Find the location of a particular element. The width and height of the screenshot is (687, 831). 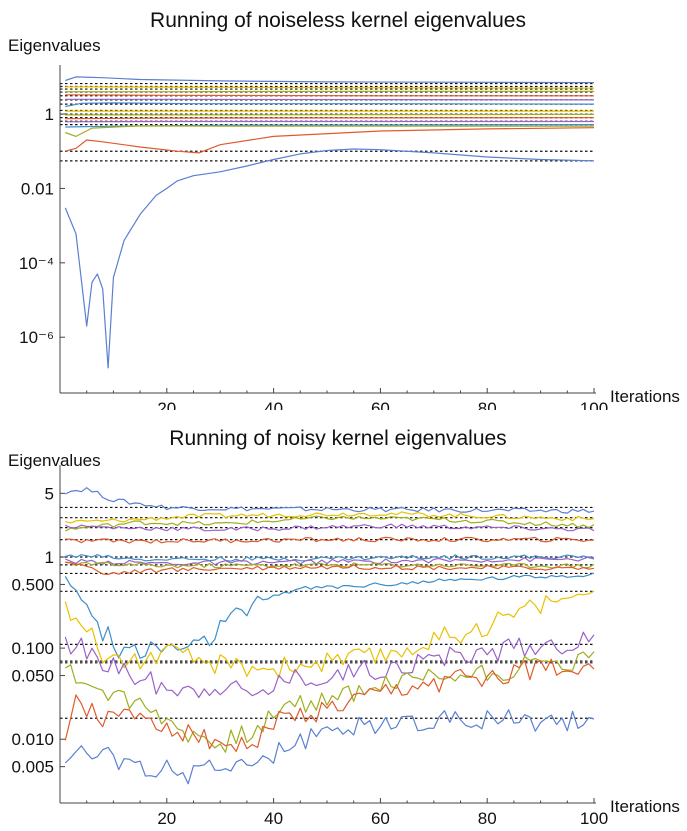

y-tick-label: 0.050 is located at coordinates (32, 676).